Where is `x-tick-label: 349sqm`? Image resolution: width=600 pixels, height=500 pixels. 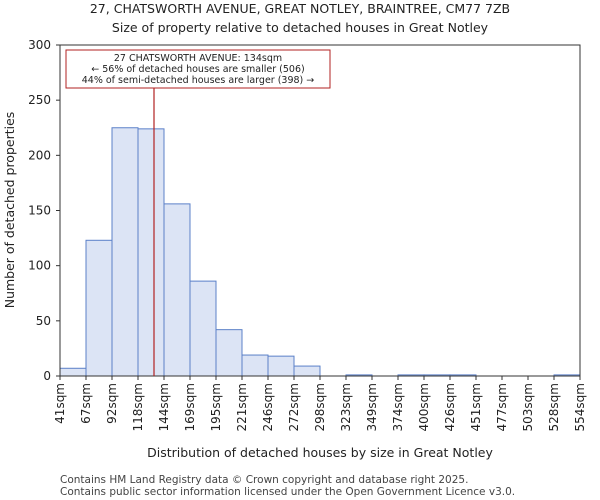 x-tick-label: 349sqm is located at coordinates (372, 407).